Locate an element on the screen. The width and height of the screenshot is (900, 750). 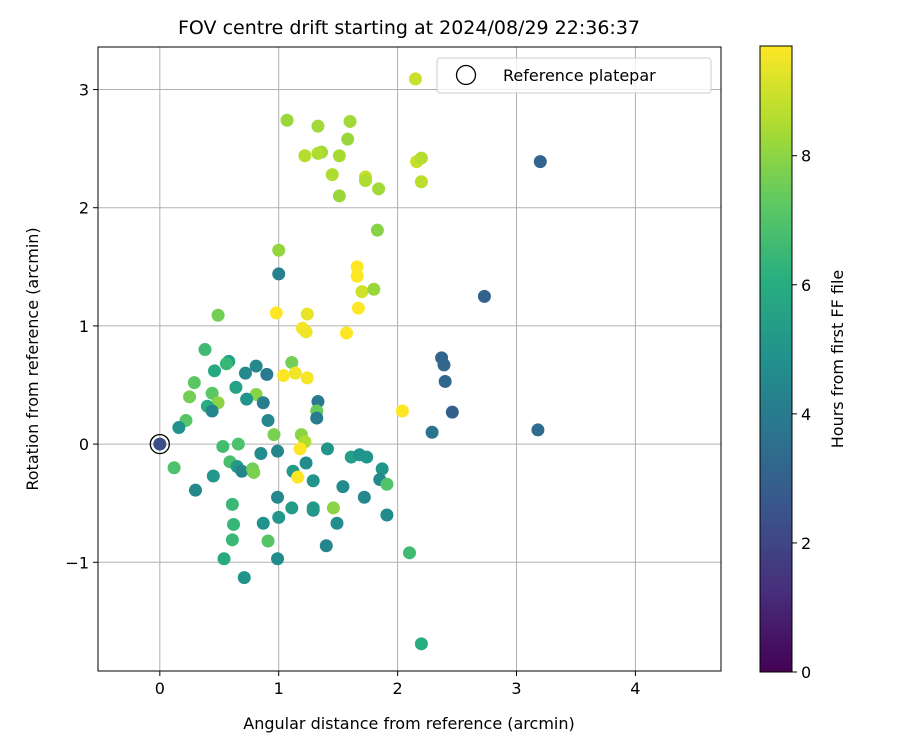
y-axis-ticks: −1 0 1 2 3 is located at coordinates (81, 326).